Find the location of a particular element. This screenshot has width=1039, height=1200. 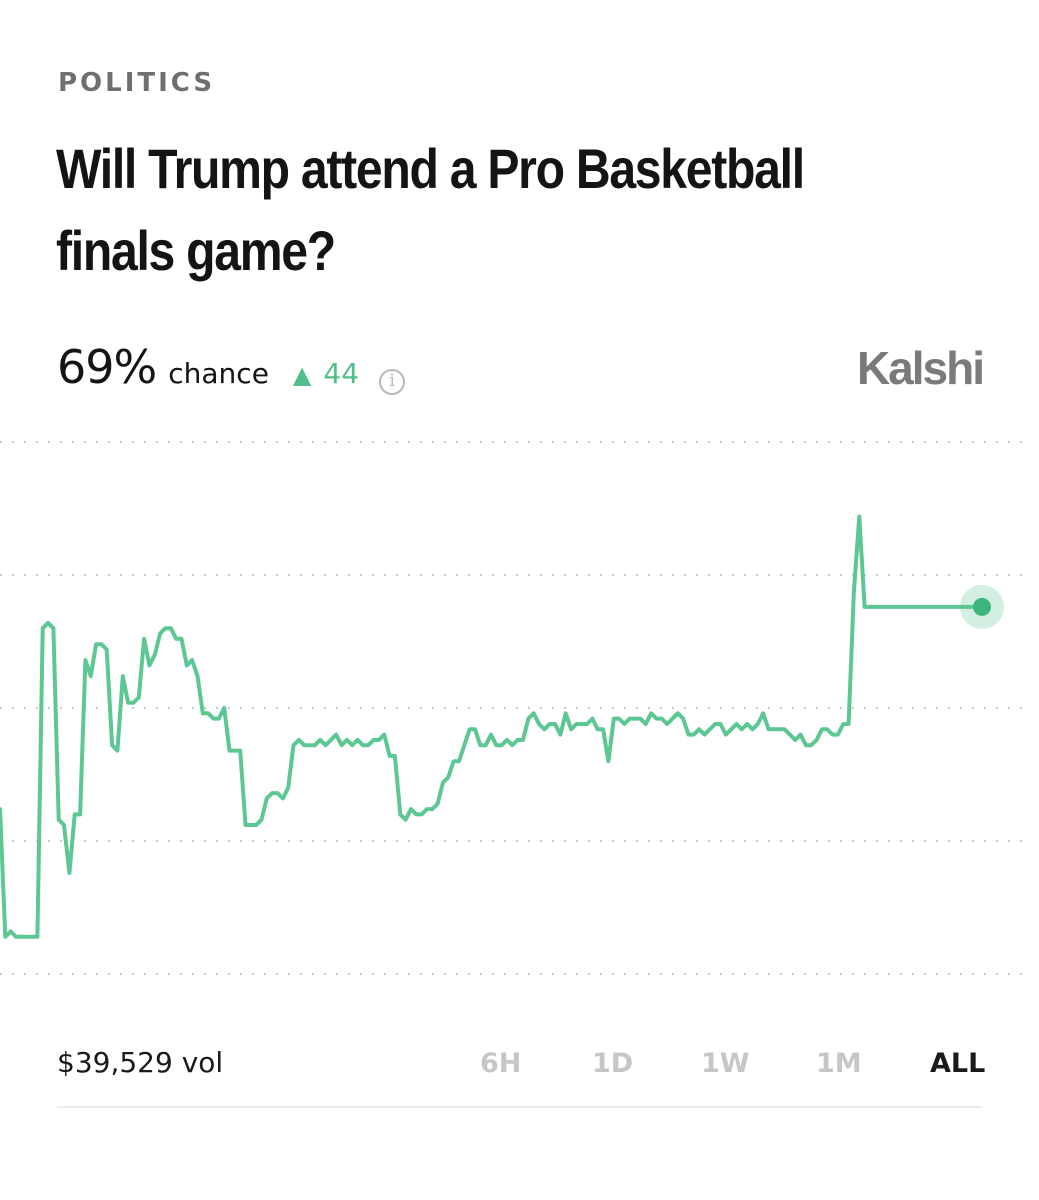

current-point is located at coordinates (982, 606).